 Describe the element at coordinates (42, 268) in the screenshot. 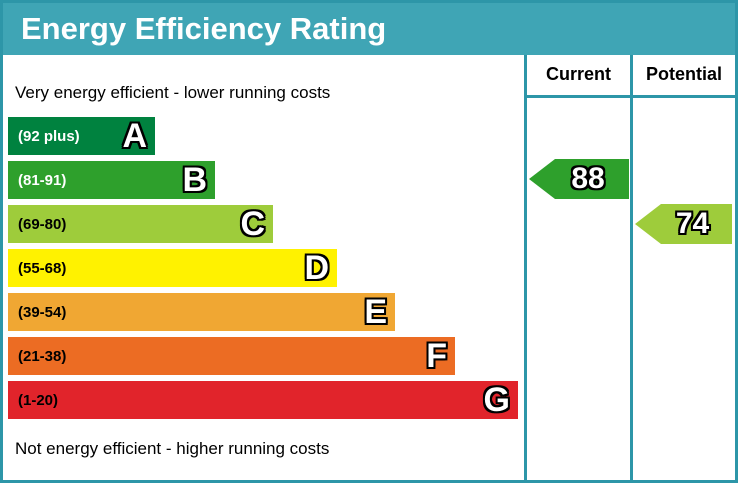

I see `band-range-label: (55-68)` at that location.